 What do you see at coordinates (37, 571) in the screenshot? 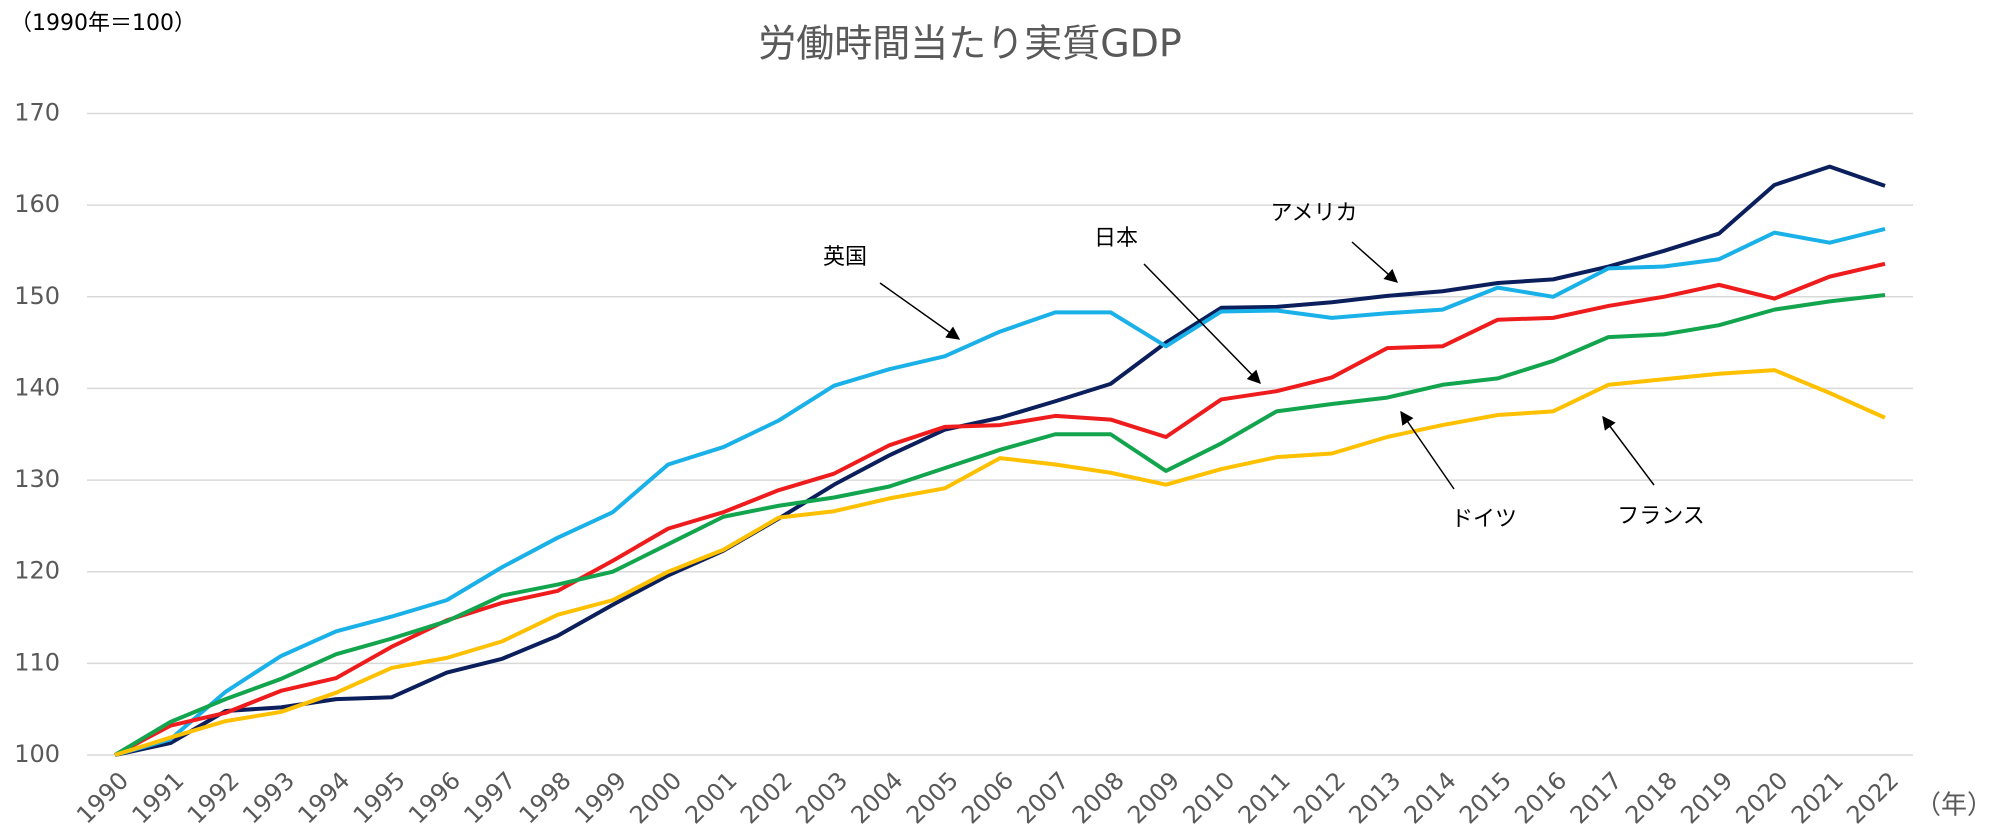
I see `y-tick-label: 120` at bounding box center [37, 571].